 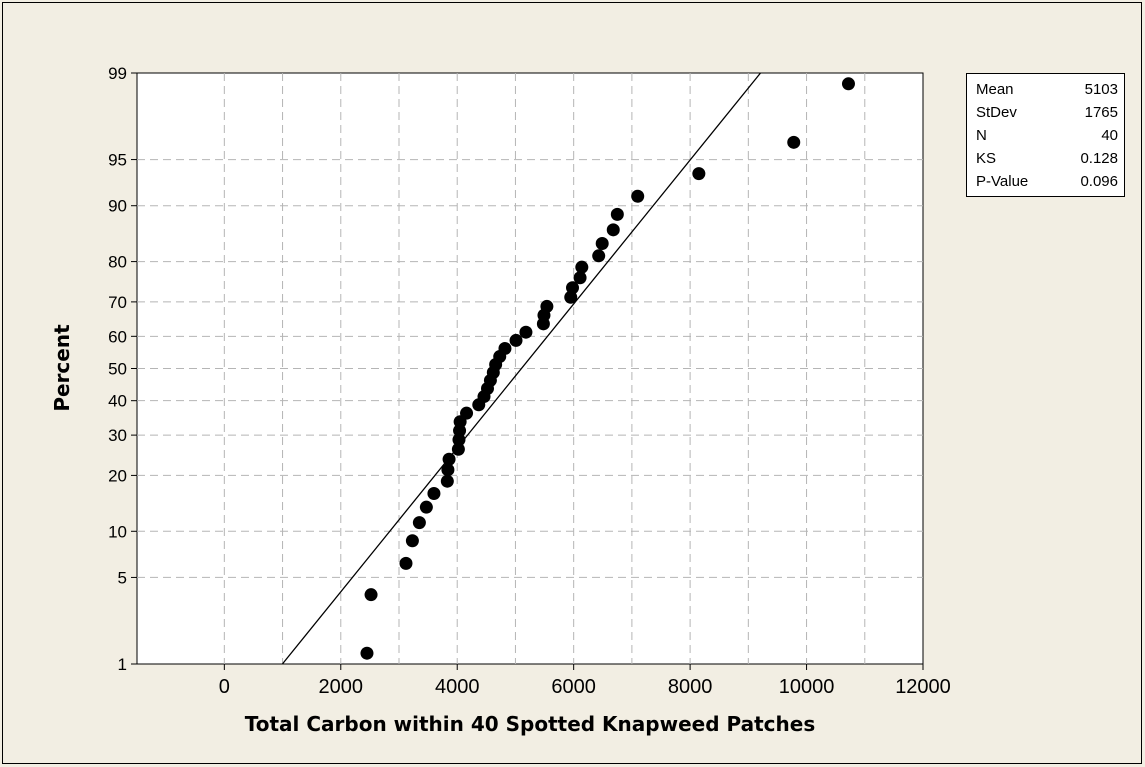 I want to click on y-tick-label: 50, so click(x=117, y=369).